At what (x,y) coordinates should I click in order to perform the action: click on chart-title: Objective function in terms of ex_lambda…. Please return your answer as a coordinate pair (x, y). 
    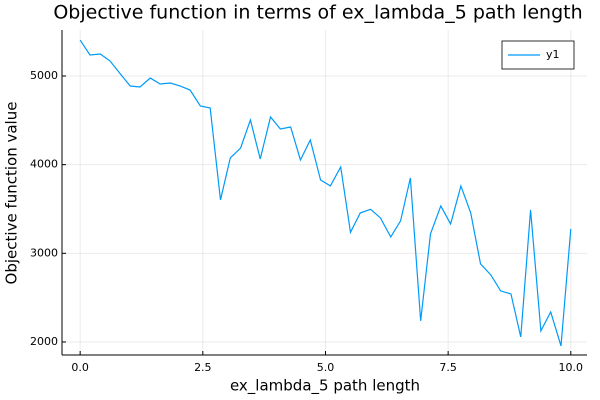
    Looking at the image, I should click on (317, 13).